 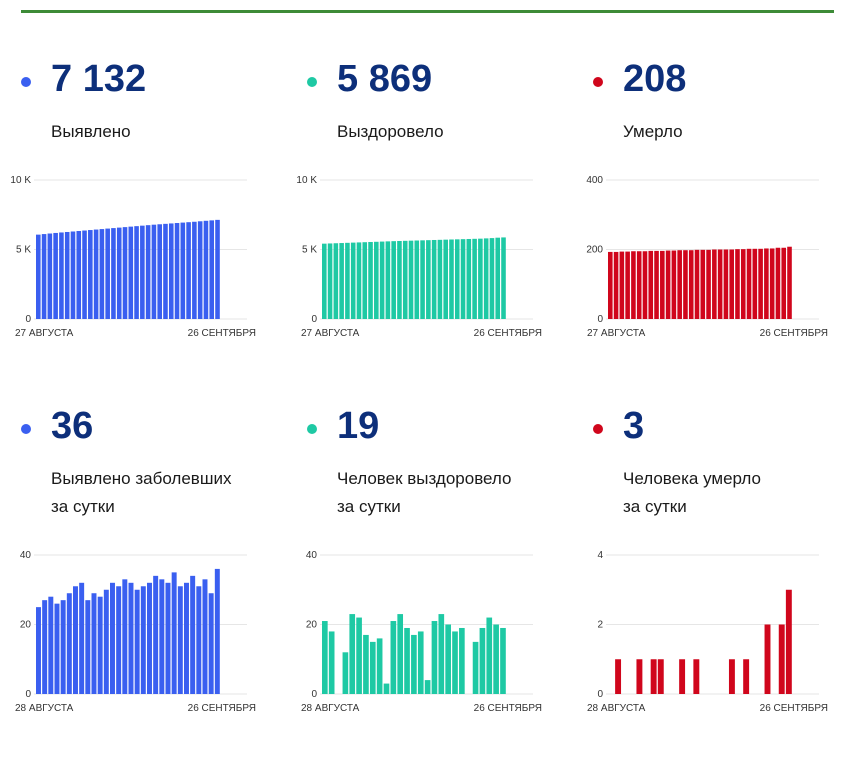 I want to click on stat-value: 7 132, so click(x=99, y=79).